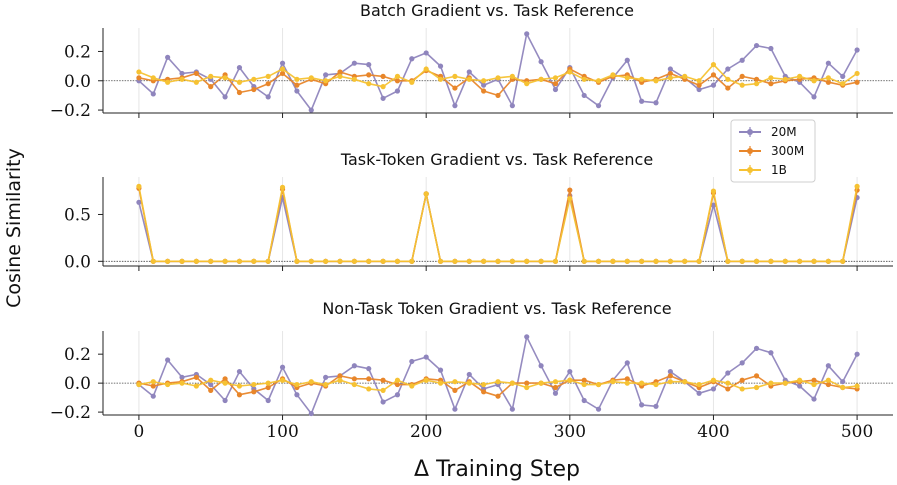  Describe the element at coordinates (498, 375) in the screenshot. I see `series-line` at that location.